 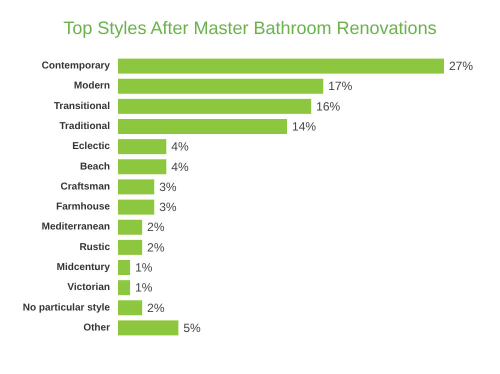 What do you see at coordinates (82, 106) in the screenshot?
I see `y-tick-label: Transitional` at bounding box center [82, 106].